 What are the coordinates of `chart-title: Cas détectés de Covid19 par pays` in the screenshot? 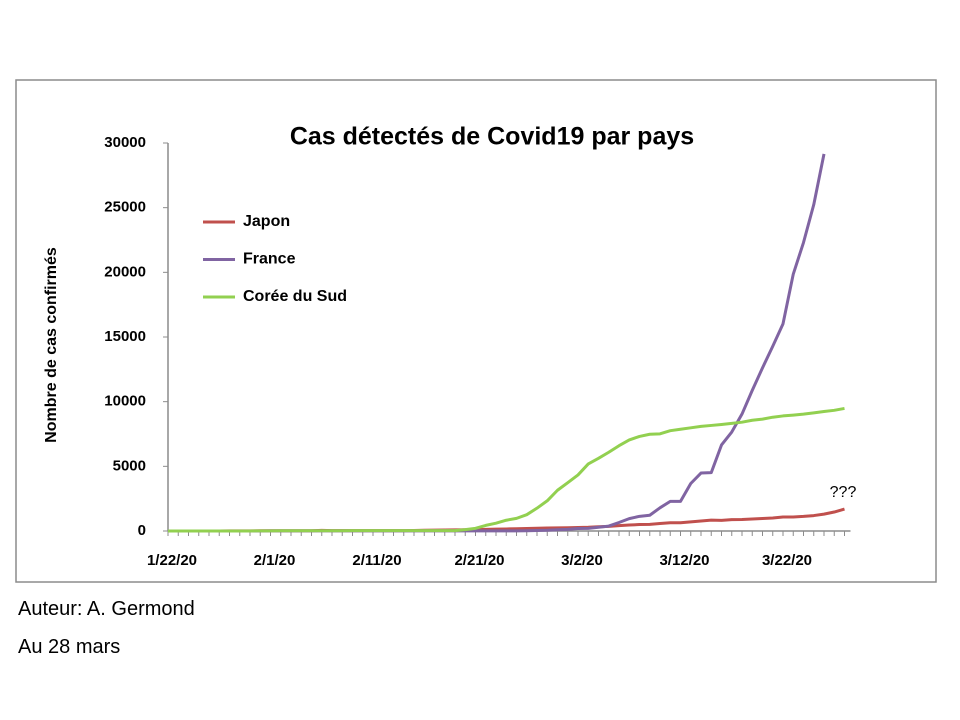 It's located at (492, 137).